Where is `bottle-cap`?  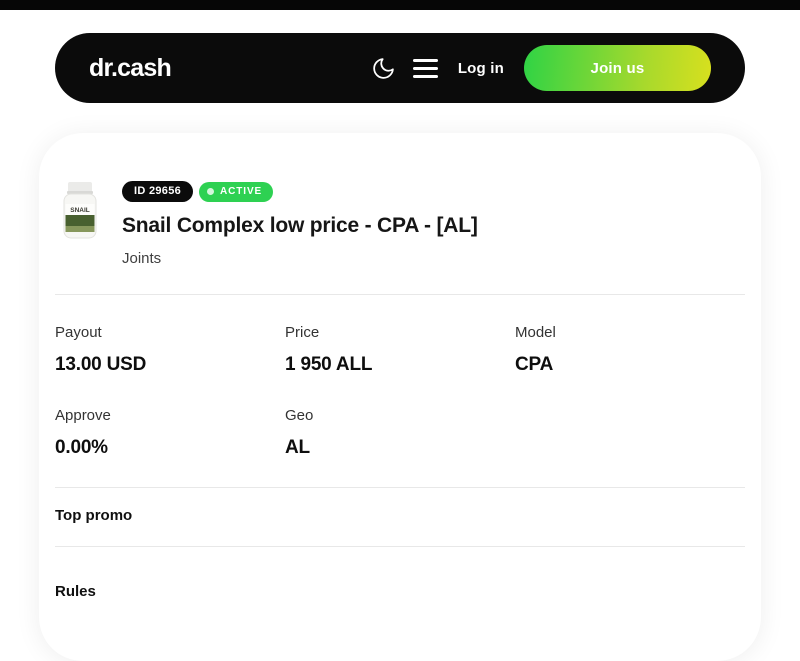 bottle-cap is located at coordinates (80, 187).